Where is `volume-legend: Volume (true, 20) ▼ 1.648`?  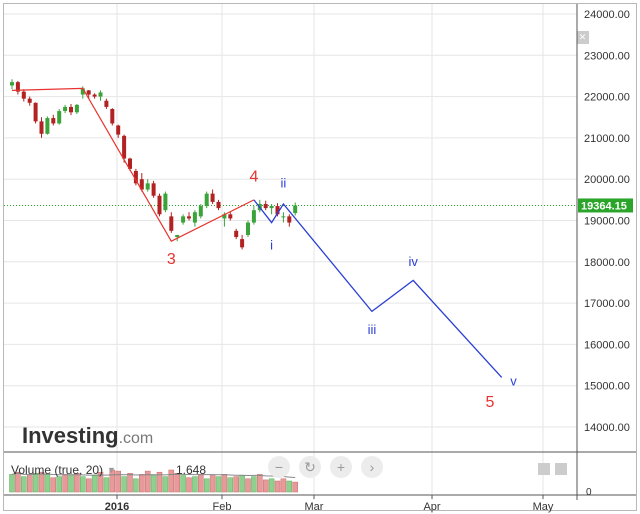 volume-legend: Volume (true, 20) ▼ 1.648 is located at coordinates (108, 470).